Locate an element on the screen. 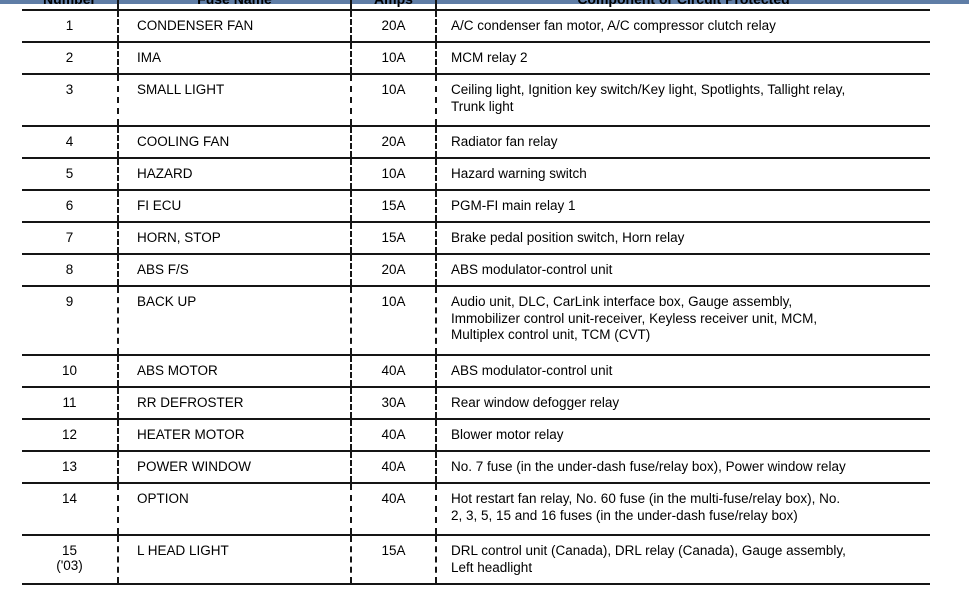 The height and width of the screenshot is (597, 969). component-description-line: Rear window defogger relay is located at coordinates (535, 402).